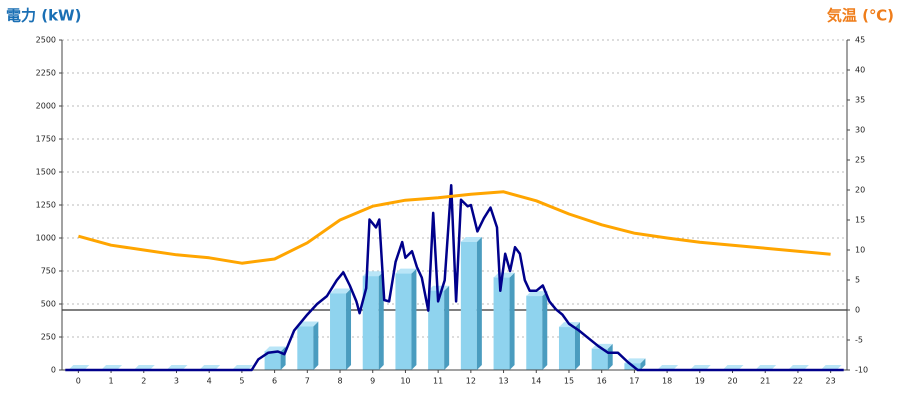 This screenshot has height=404, width=900. What do you see at coordinates (860, 220) in the screenshot?
I see `y2-tick-label: 15` at bounding box center [860, 220].